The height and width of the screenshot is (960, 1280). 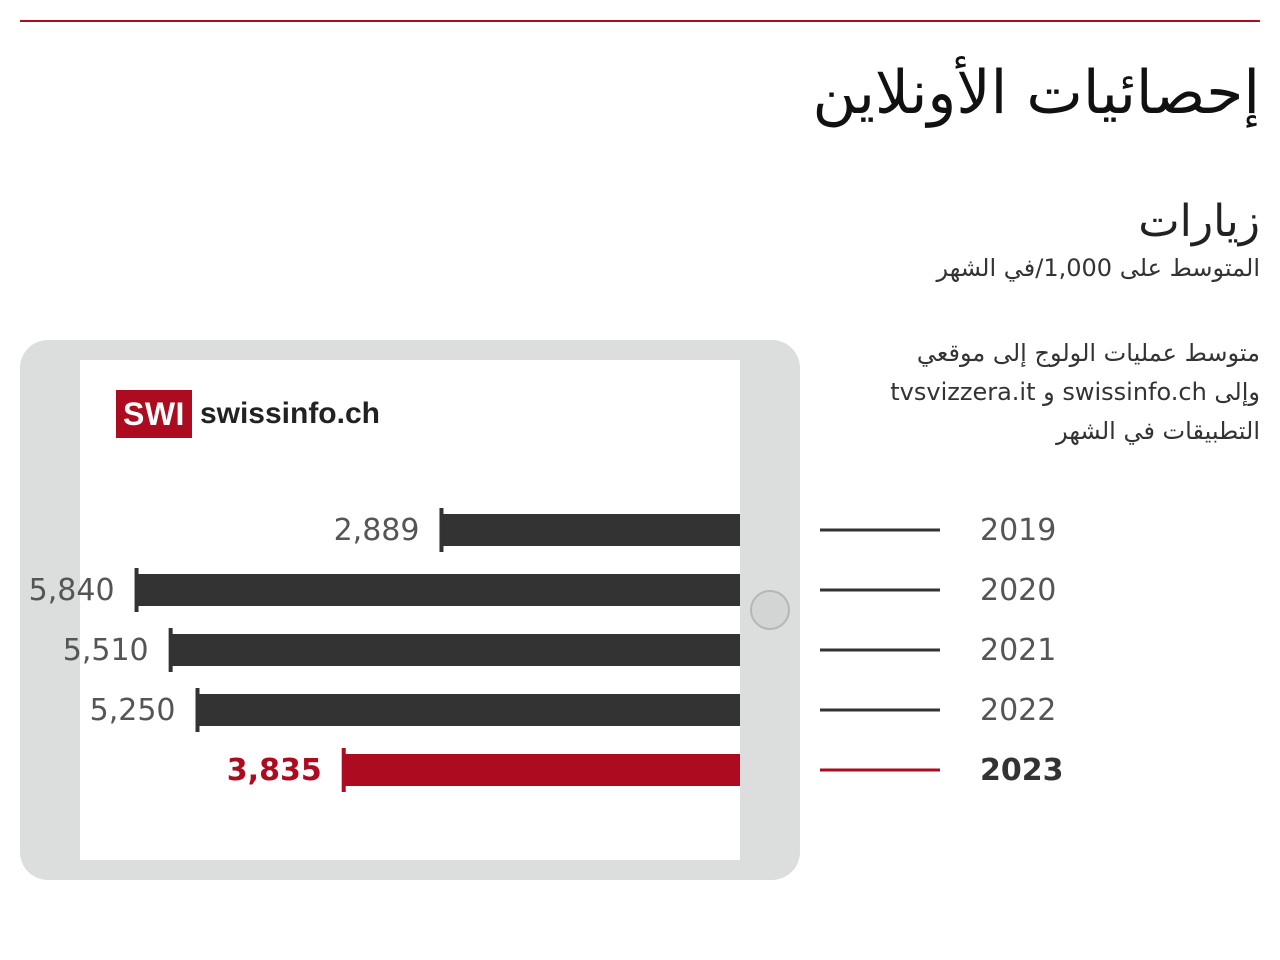 I want to click on description-line: وإلى swissinfo.ch و tvsvizzera.it, so click(x=1075, y=392).